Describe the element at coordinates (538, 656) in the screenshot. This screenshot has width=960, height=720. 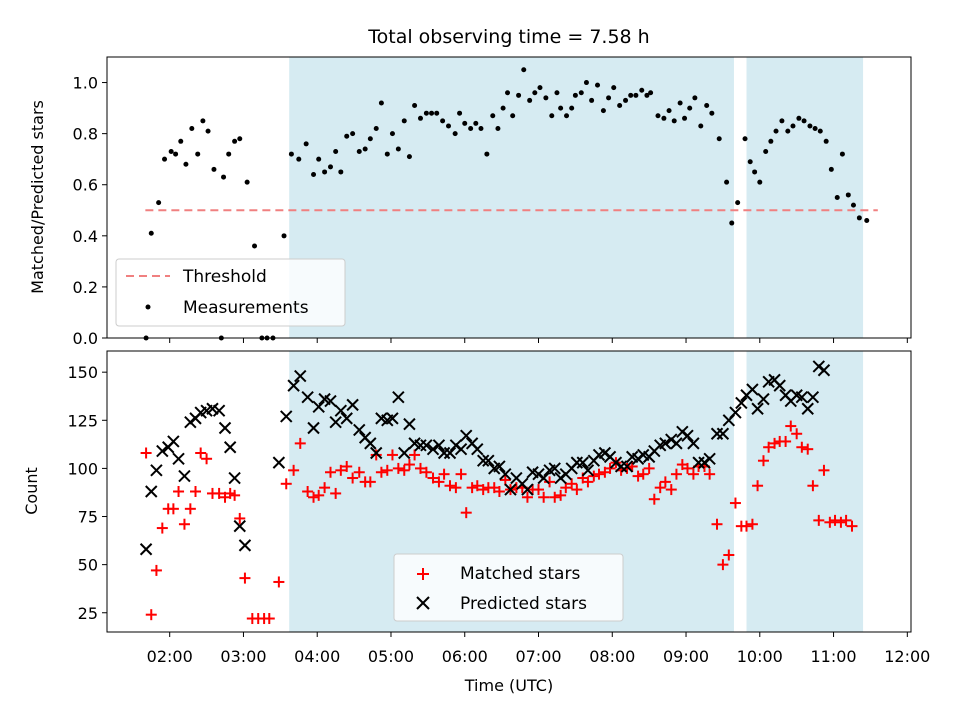
I see `x-tick-label: 07:00` at that location.